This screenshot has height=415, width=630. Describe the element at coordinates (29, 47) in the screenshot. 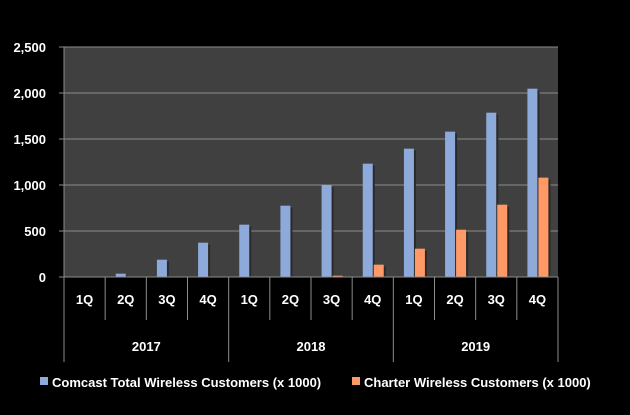

I see `y-tick-label: 2,500` at that location.